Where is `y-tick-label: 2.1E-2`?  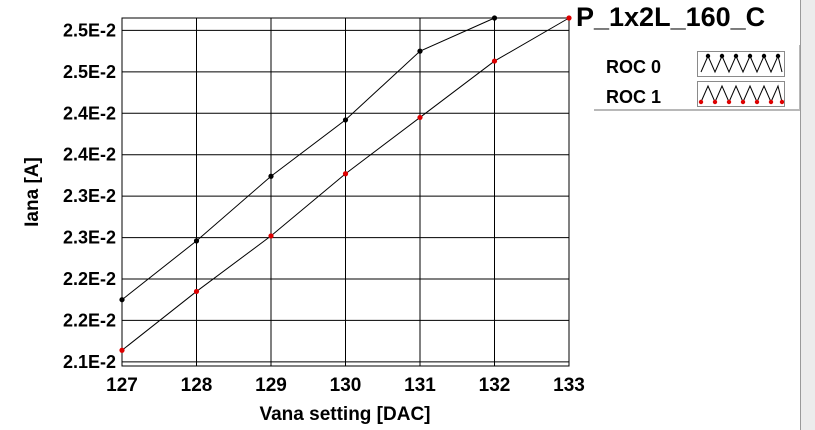
y-tick-label: 2.1E-2 is located at coordinates (89, 362).